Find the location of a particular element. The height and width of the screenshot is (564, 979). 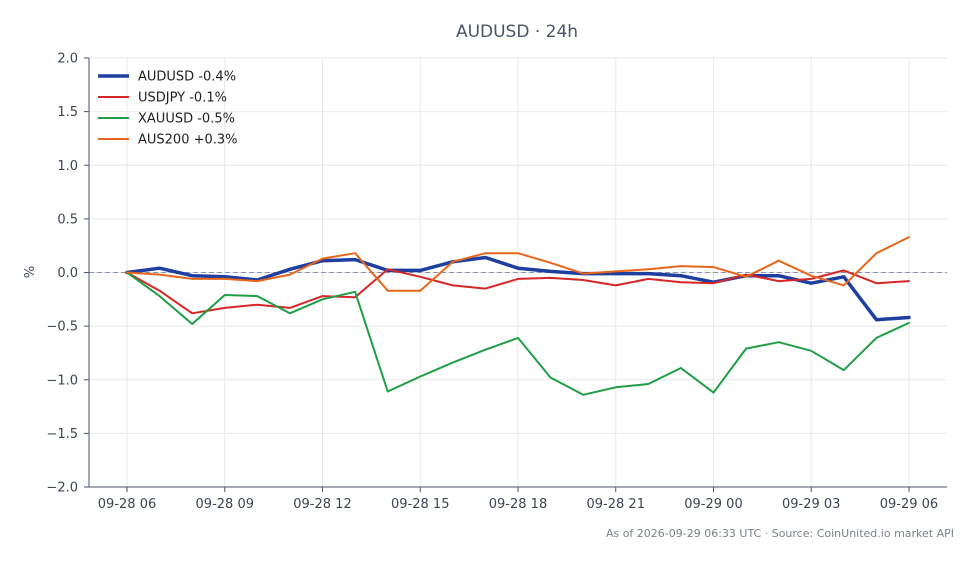

y-tick-label: 2.0 is located at coordinates (67, 59).